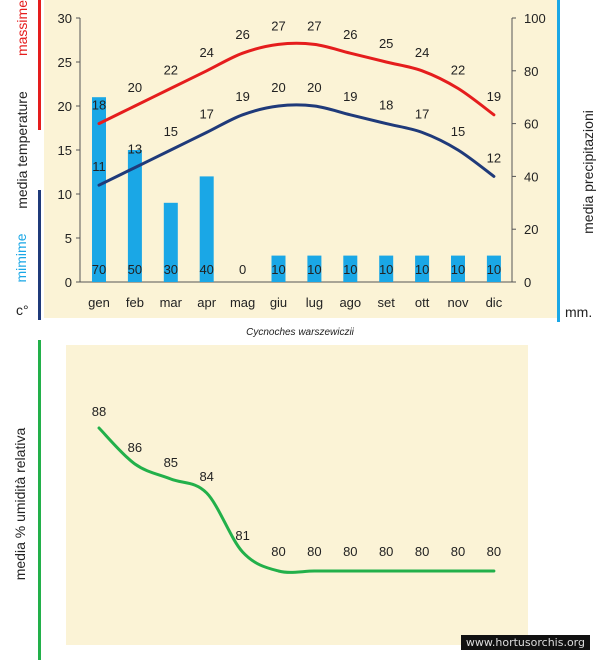  I want to click on left-tick-label: 0, so click(68, 282).